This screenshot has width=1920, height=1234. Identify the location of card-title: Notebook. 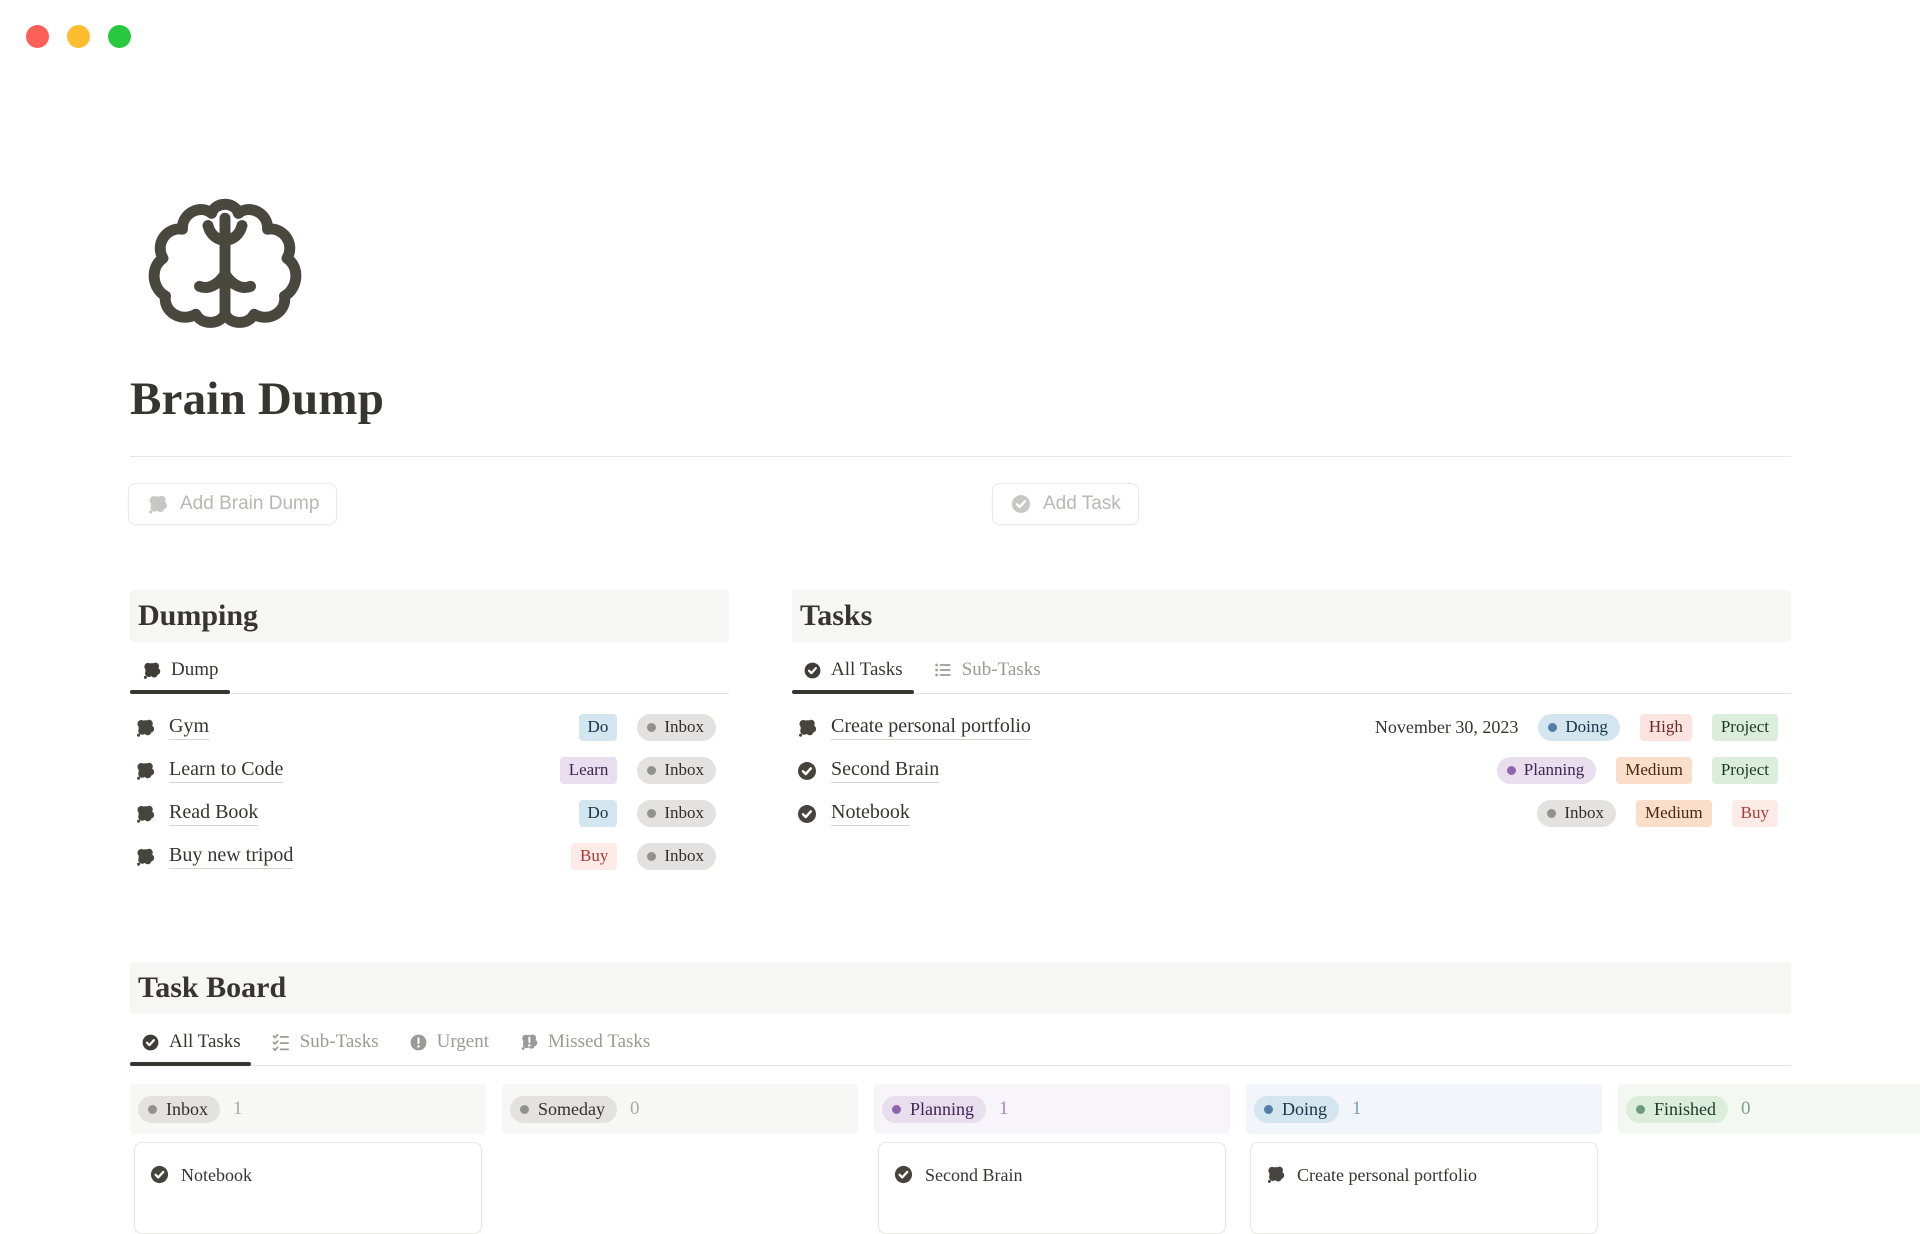
(216, 1175).